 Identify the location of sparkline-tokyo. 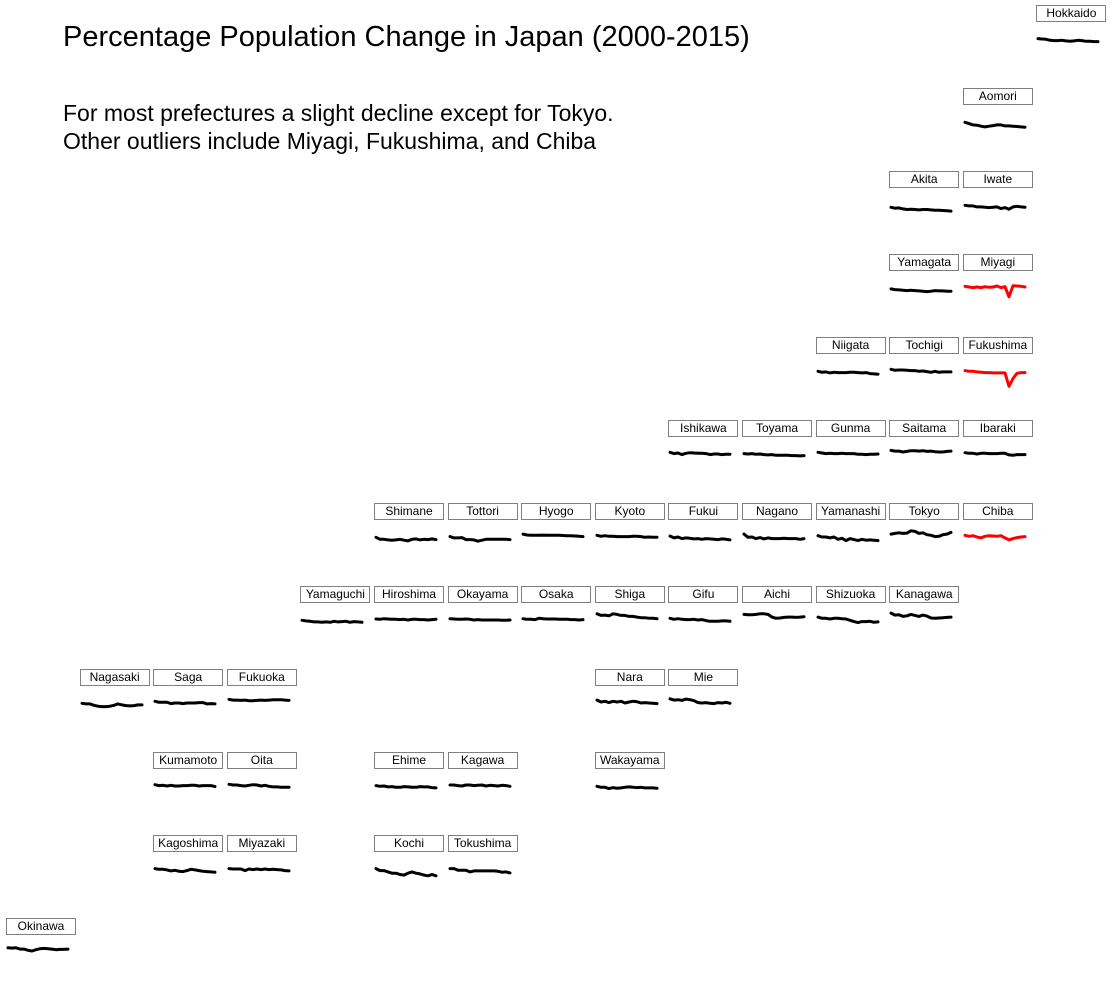
(921, 534).